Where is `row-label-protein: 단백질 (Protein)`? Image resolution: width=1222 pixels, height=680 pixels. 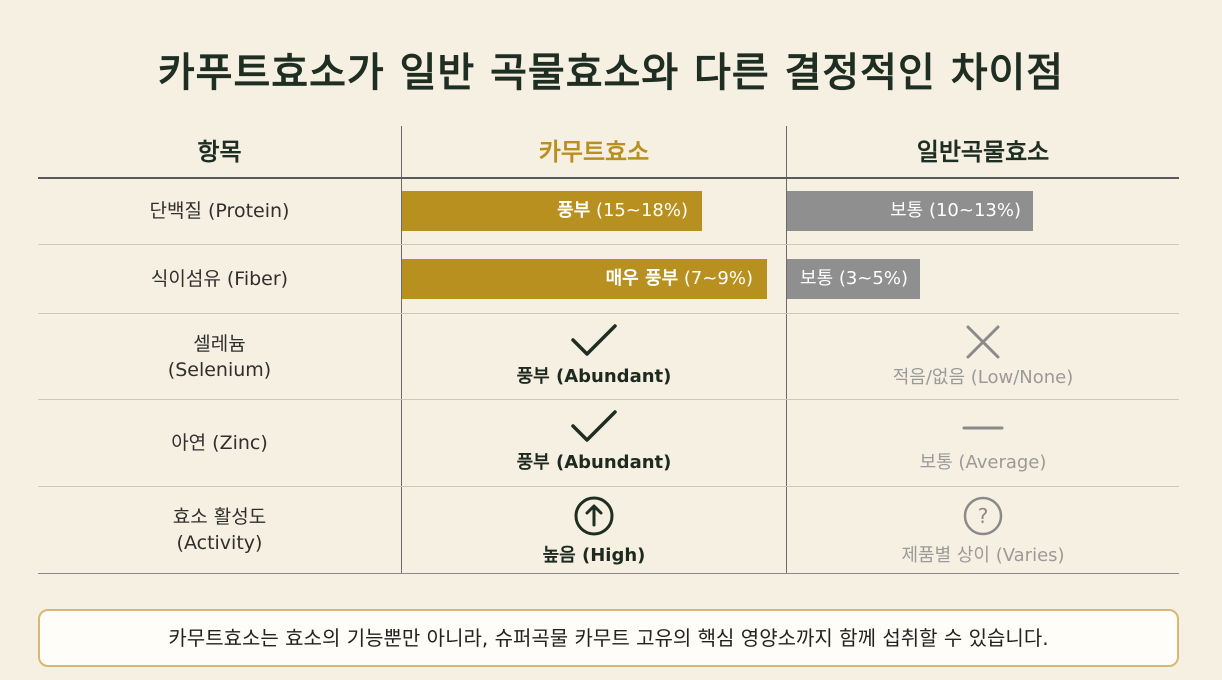 row-label-protein: 단백질 (Protein) is located at coordinates (219, 211).